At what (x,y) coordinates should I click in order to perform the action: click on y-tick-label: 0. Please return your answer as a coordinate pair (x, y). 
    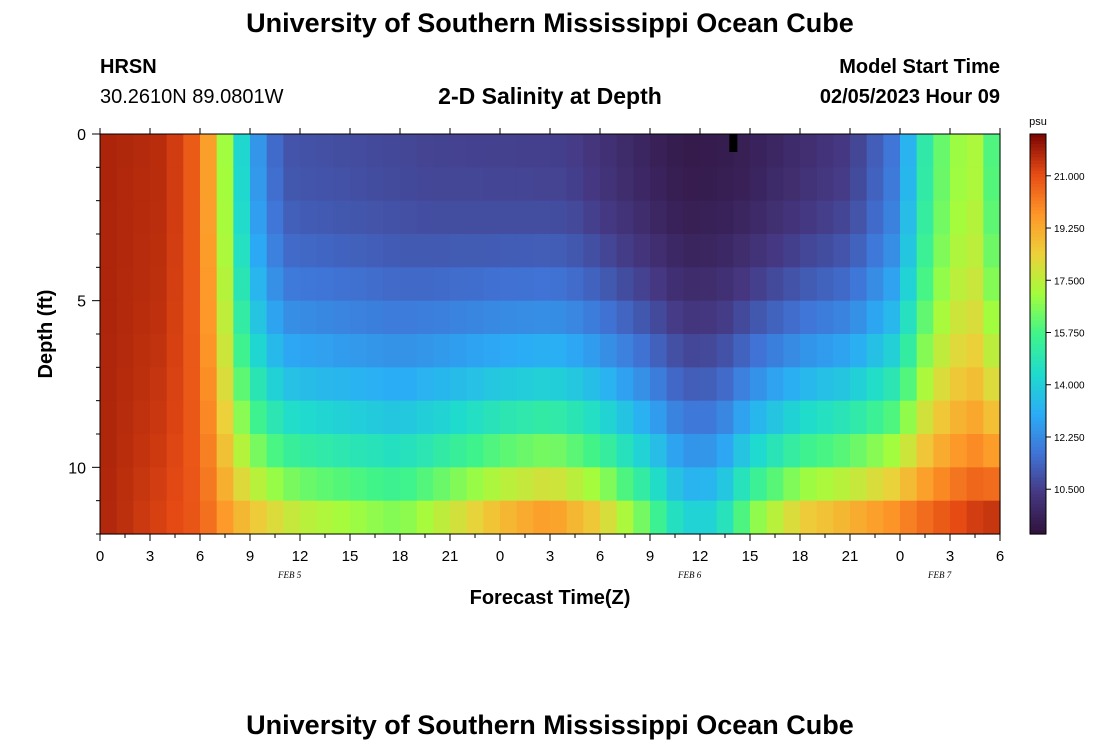
    Looking at the image, I should click on (81, 135).